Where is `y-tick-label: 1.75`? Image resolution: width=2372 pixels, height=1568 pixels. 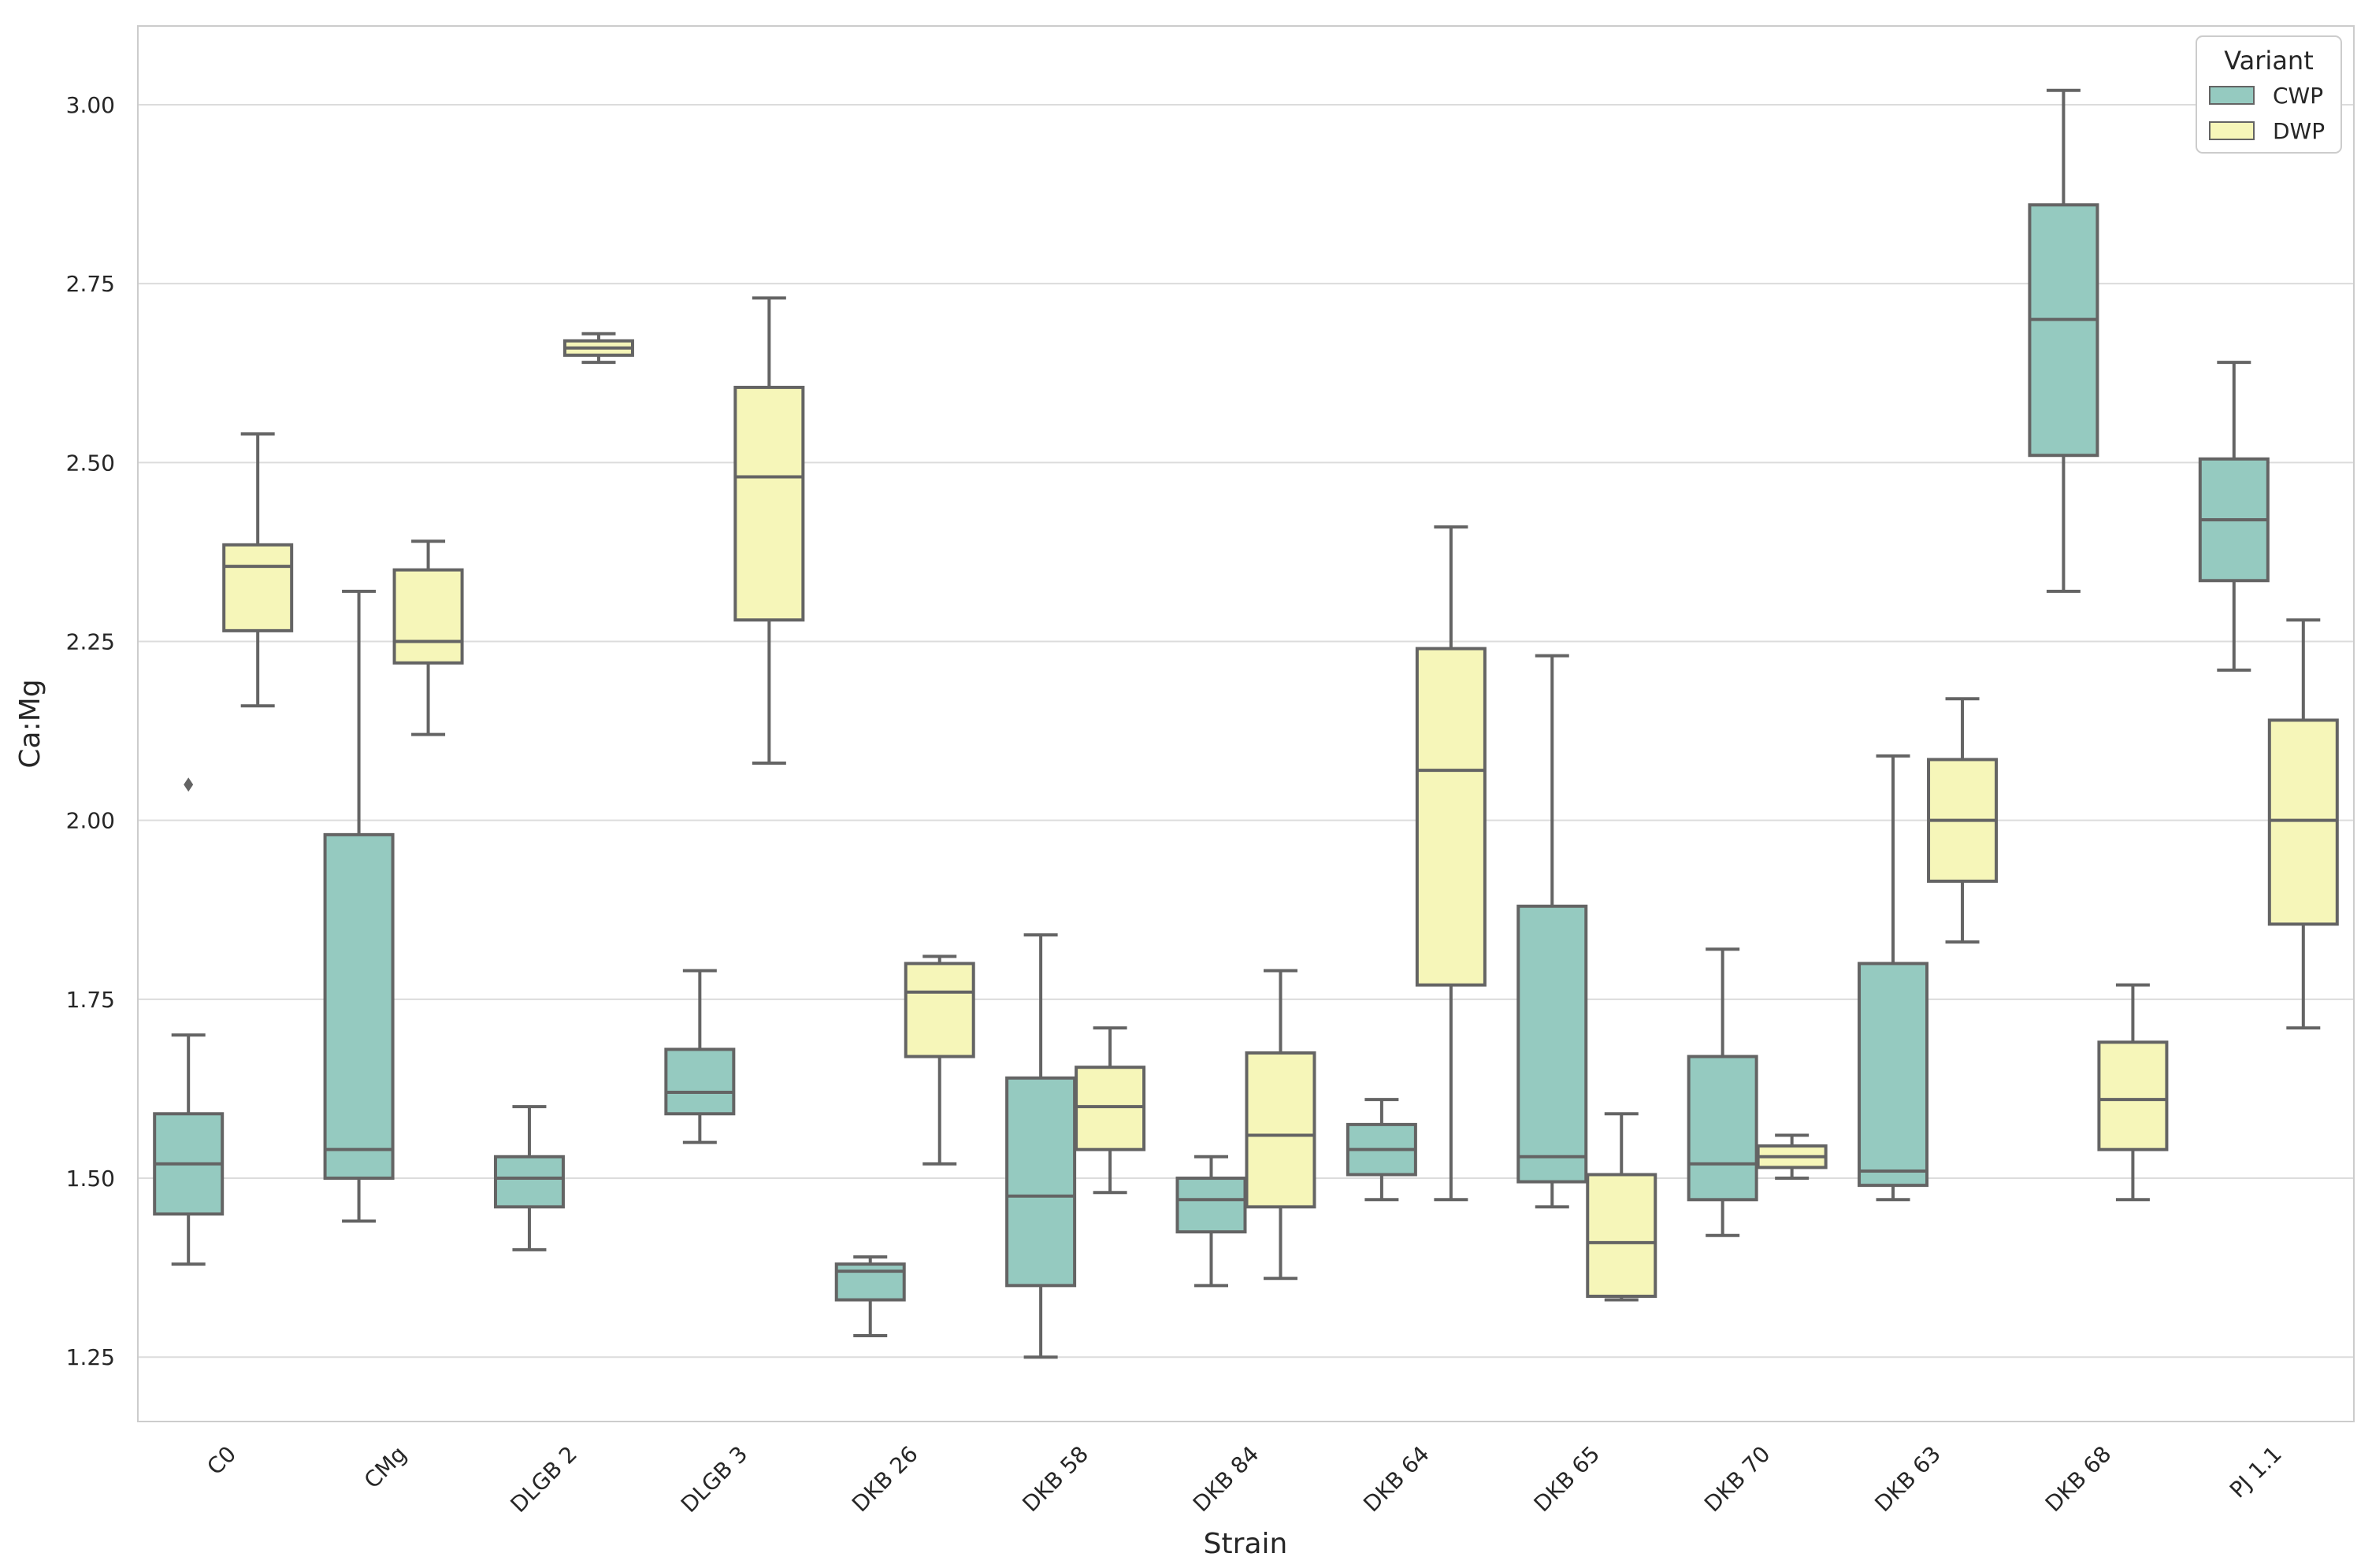 y-tick-label: 1.75 is located at coordinates (91, 1000).